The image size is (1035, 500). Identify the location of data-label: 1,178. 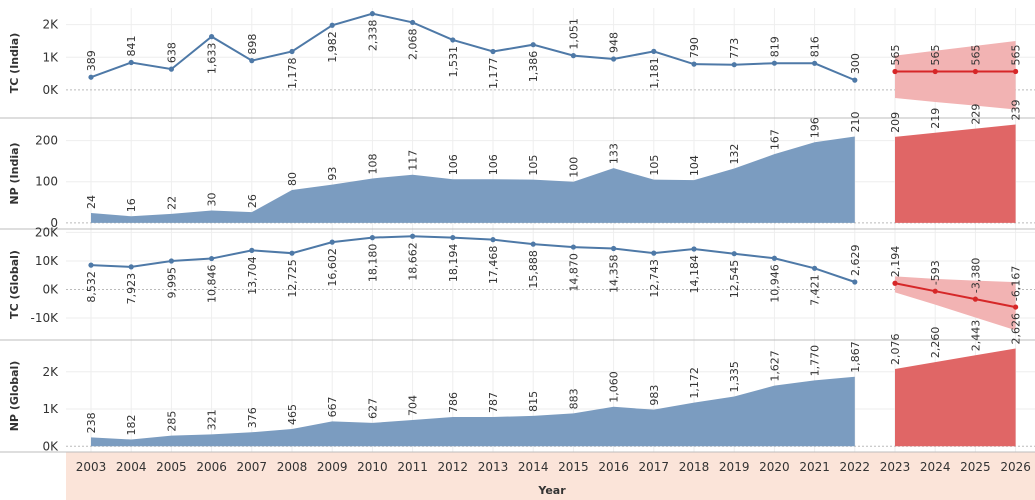
(292, 73).